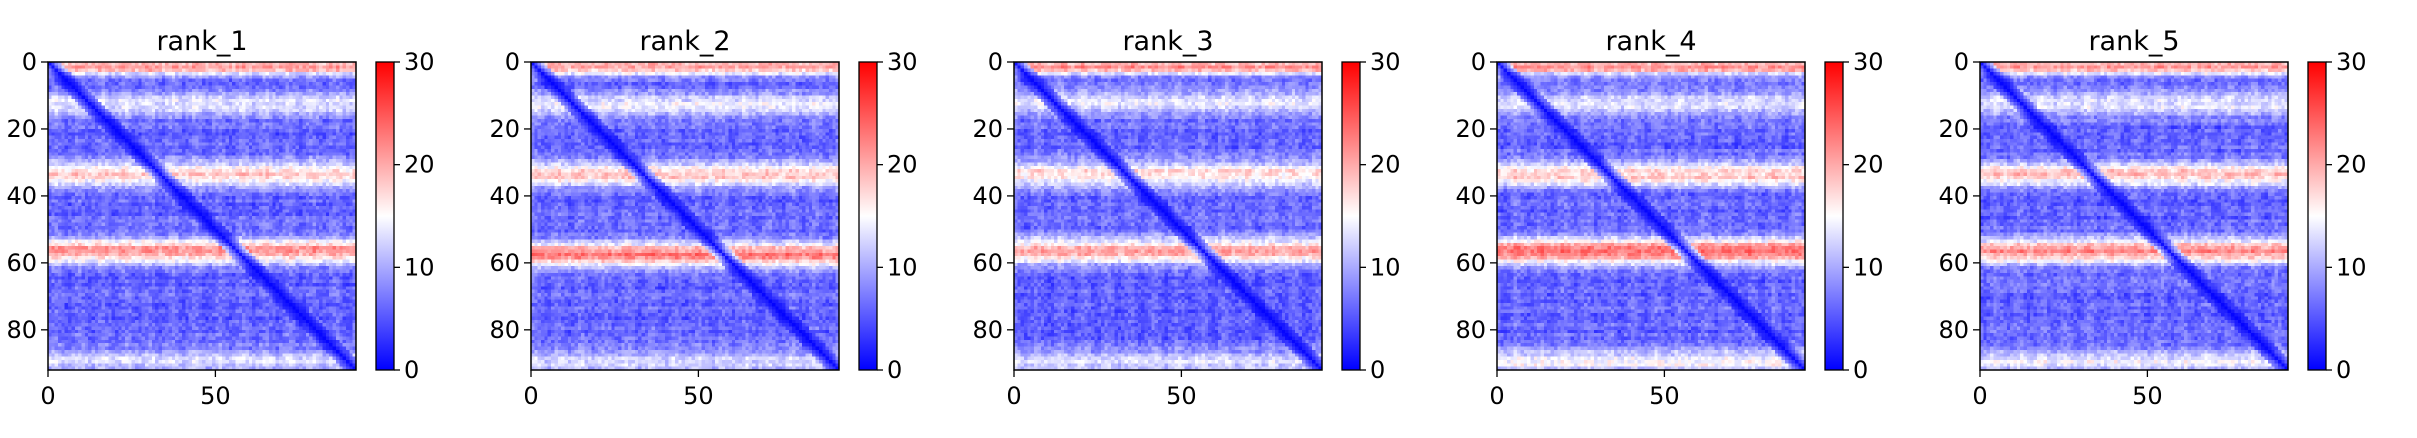  Describe the element at coordinates (201, 41) in the screenshot. I see `subplot-title: rank_1` at that location.